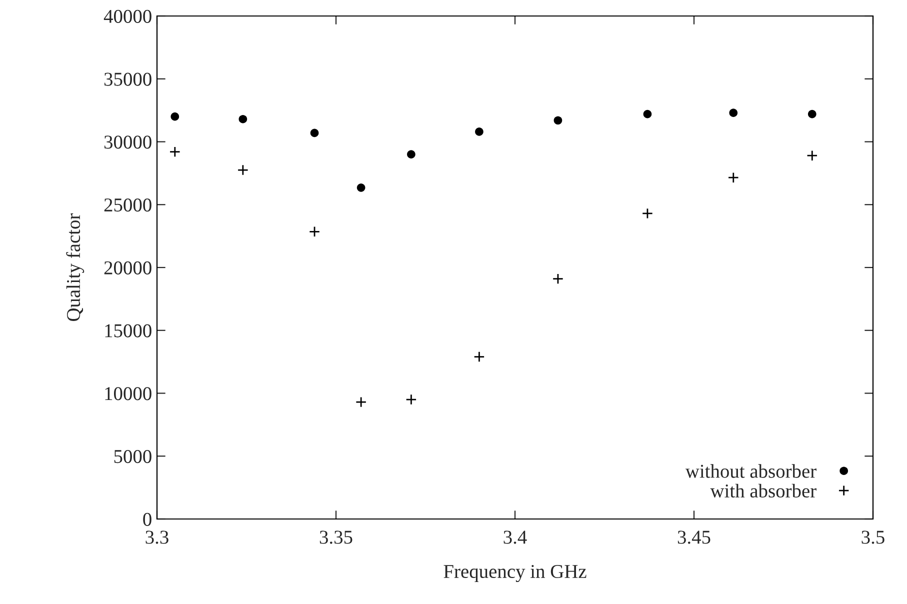 This screenshot has height=604, width=907. Describe the element at coordinates (750, 471) in the screenshot. I see `legend-label: without absorber` at that location.